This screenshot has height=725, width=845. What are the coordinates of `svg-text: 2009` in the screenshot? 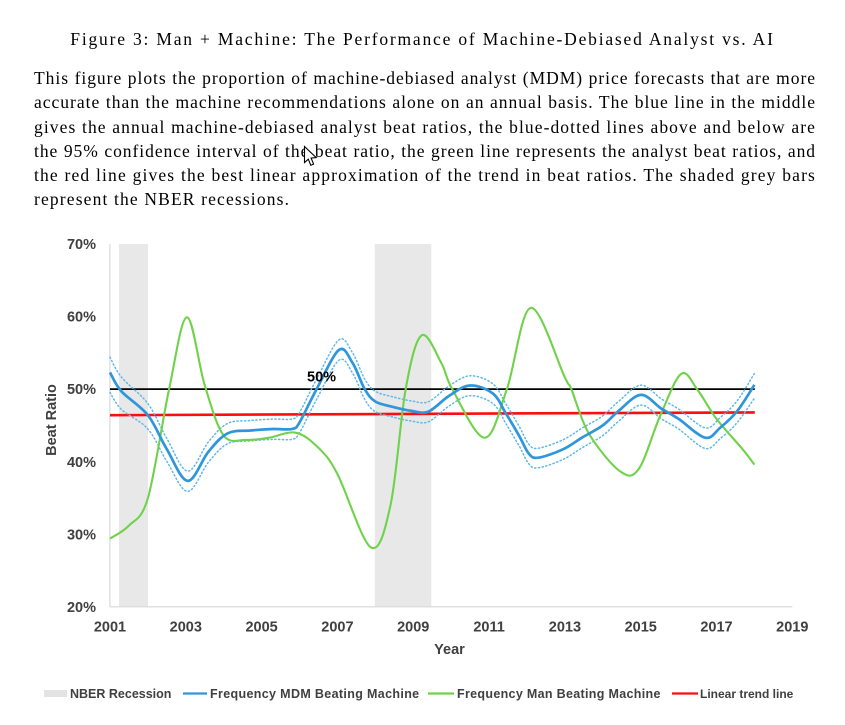 It's located at (413, 628).